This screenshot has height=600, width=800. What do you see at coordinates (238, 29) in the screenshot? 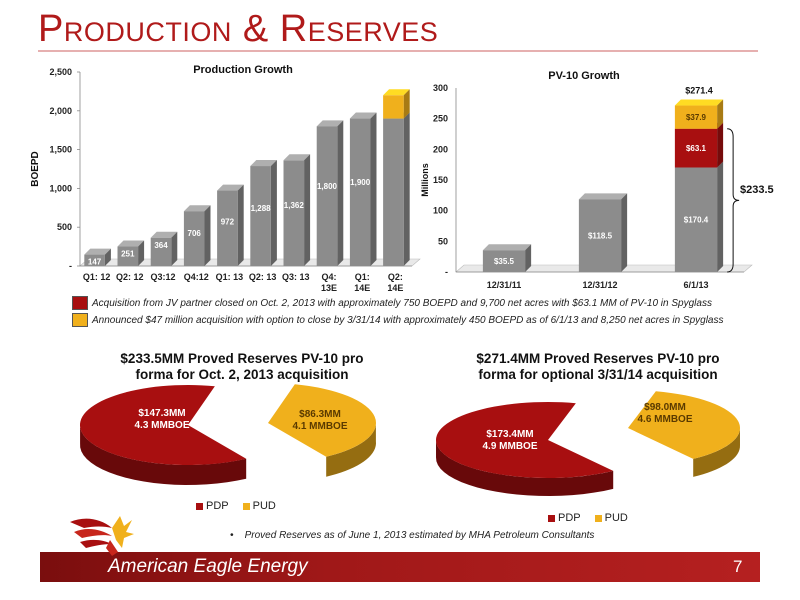
I see `slide-title: Production & Reserves` at bounding box center [238, 29].